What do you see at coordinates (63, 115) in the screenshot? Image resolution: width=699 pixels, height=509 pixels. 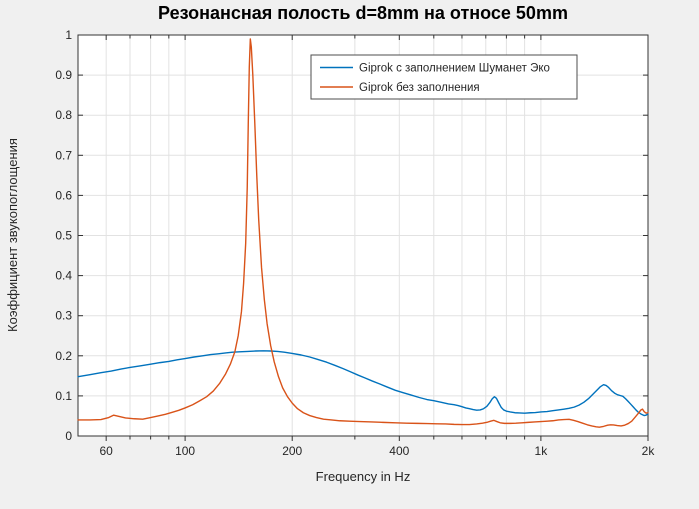 I see `y-tick-label: 0.8` at bounding box center [63, 115].